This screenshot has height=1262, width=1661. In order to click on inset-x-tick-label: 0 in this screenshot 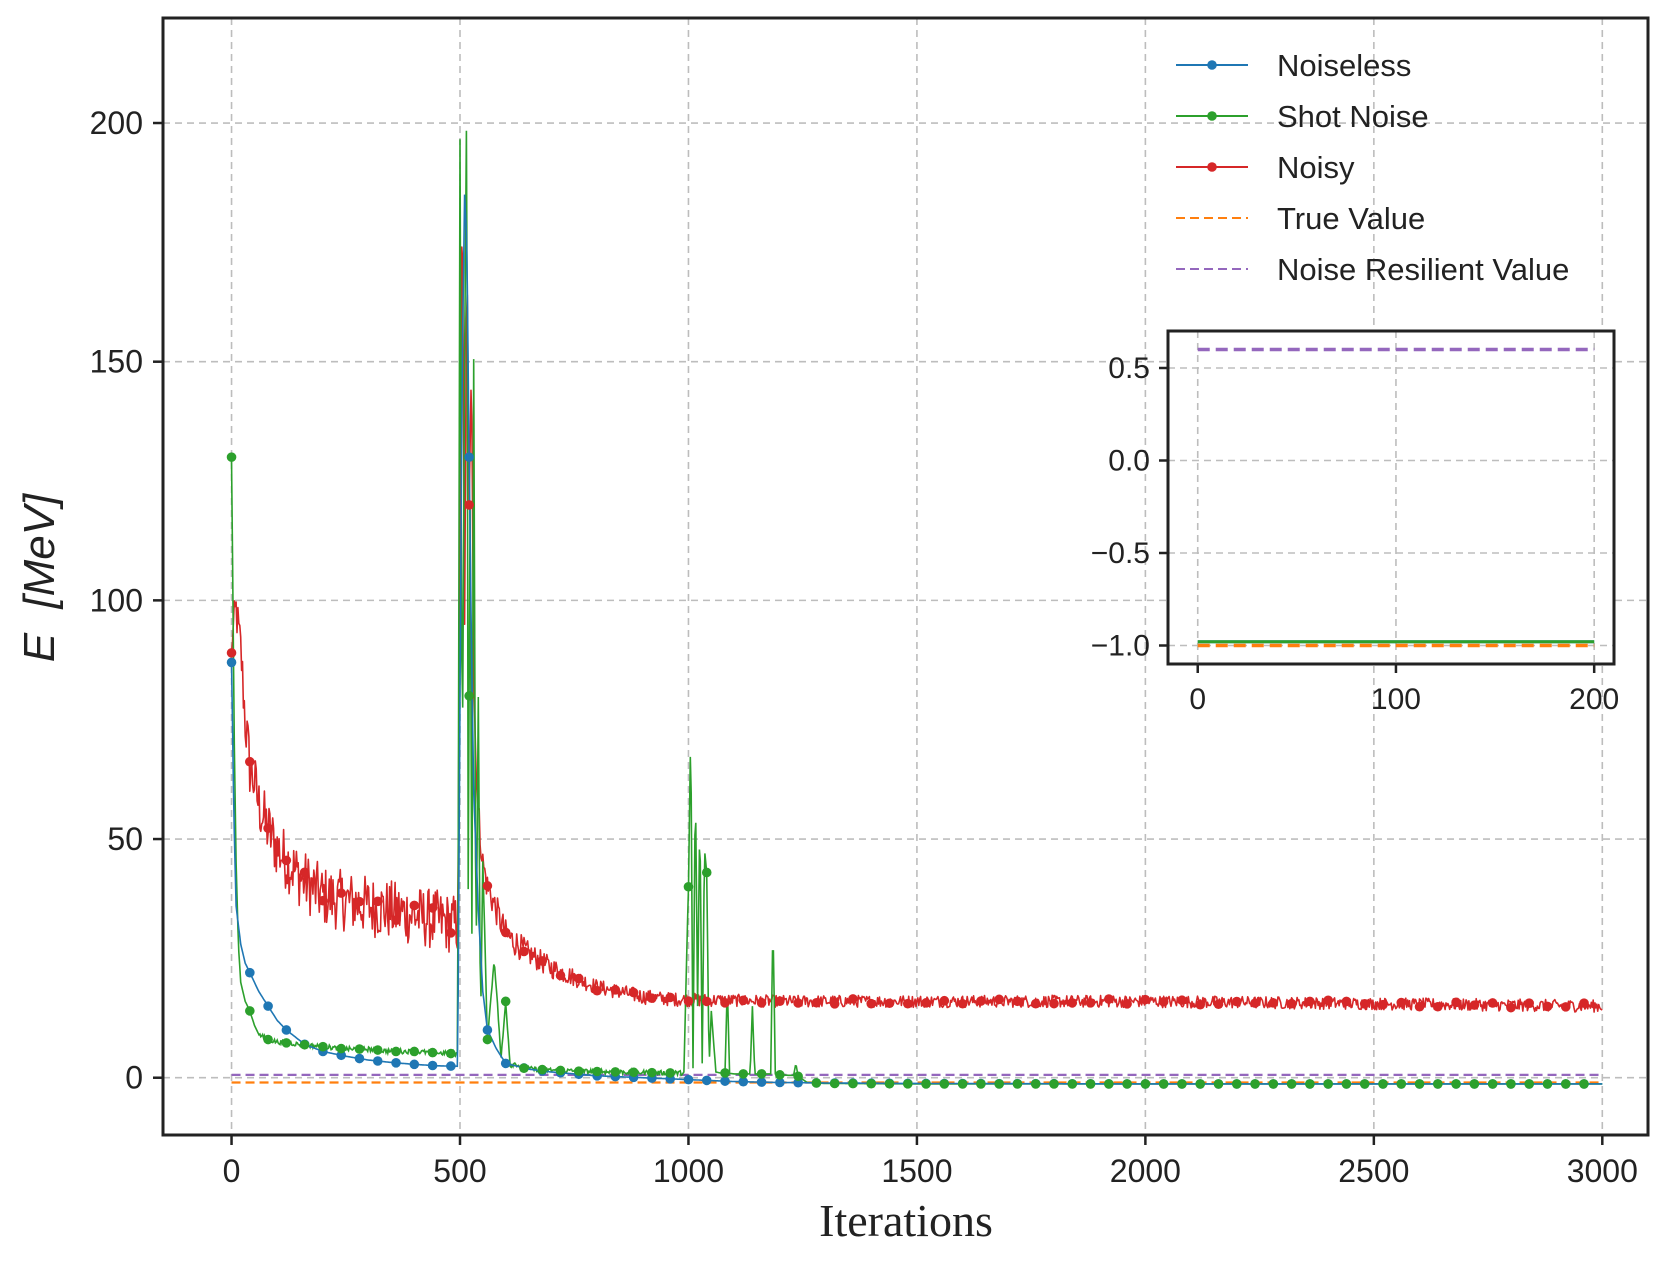, I will do `click(1197, 699)`.